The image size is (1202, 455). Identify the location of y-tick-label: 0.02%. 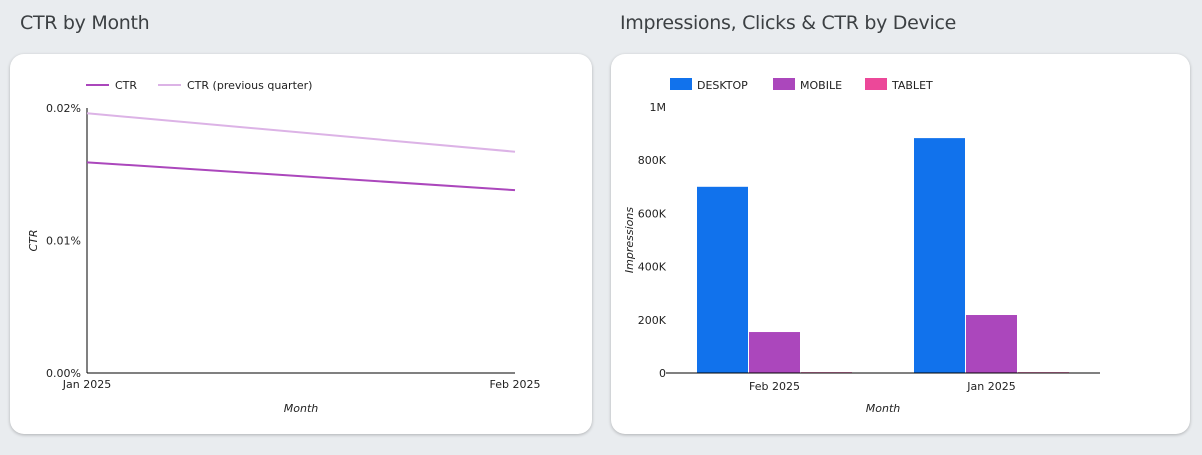
(63, 108).